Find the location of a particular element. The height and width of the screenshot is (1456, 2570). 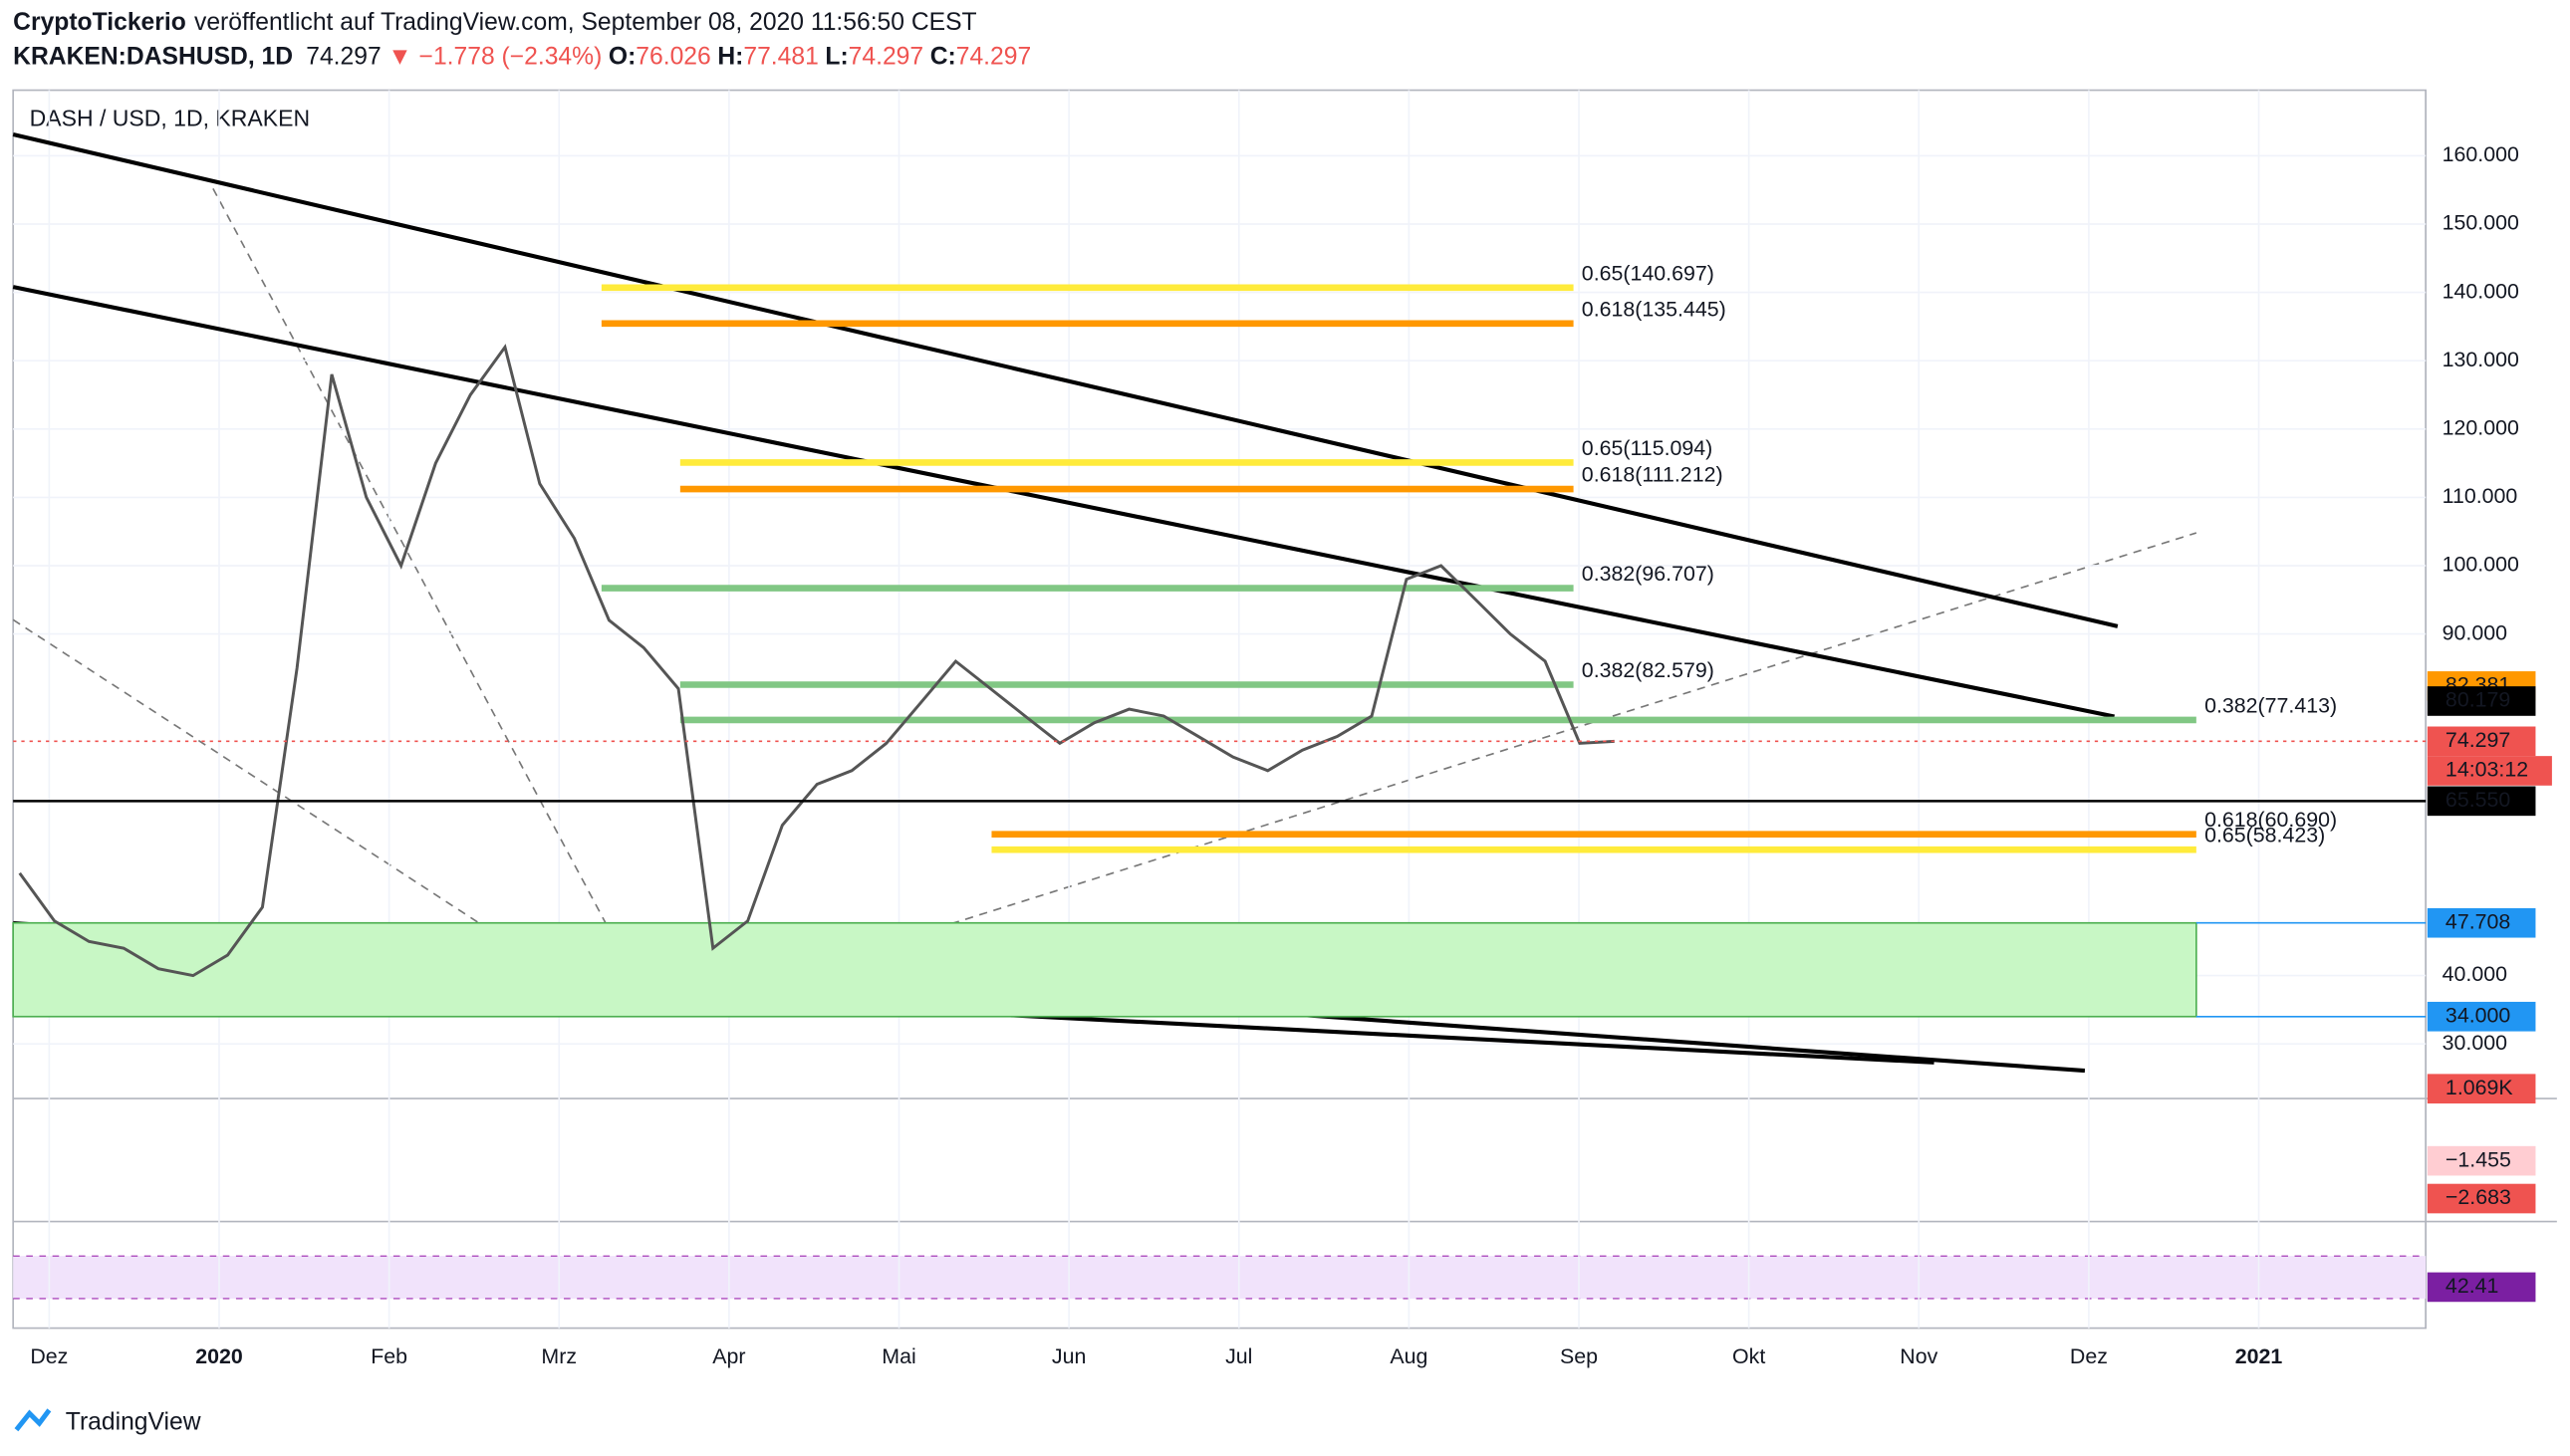

x-tick-label: Mrz is located at coordinates (559, 1356).